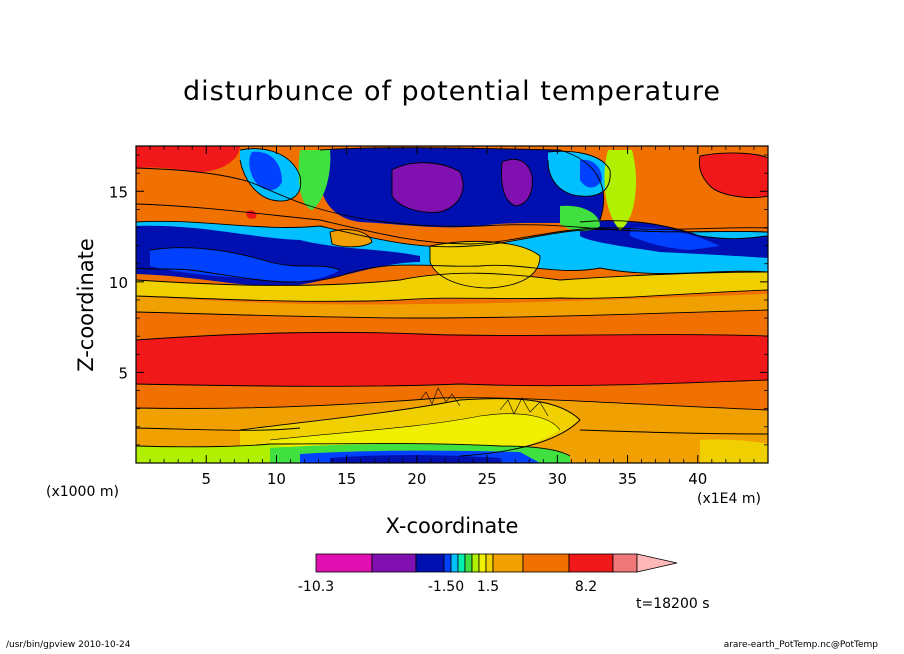 This screenshot has height=654, width=904. I want to click on y-tick-label: 10, so click(118, 283).